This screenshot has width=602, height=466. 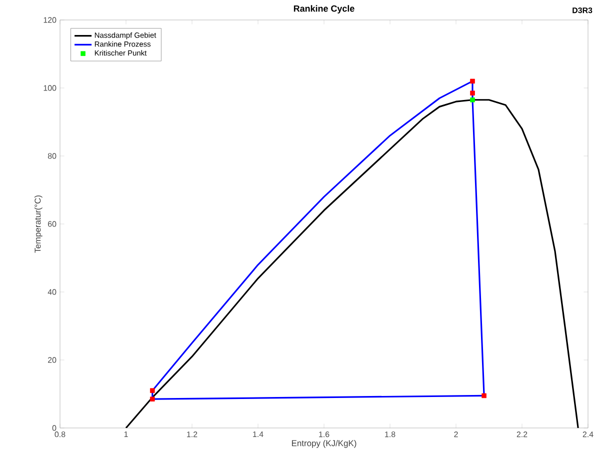 I want to click on y-axis-title: Temperatur(°C), so click(x=38, y=224).